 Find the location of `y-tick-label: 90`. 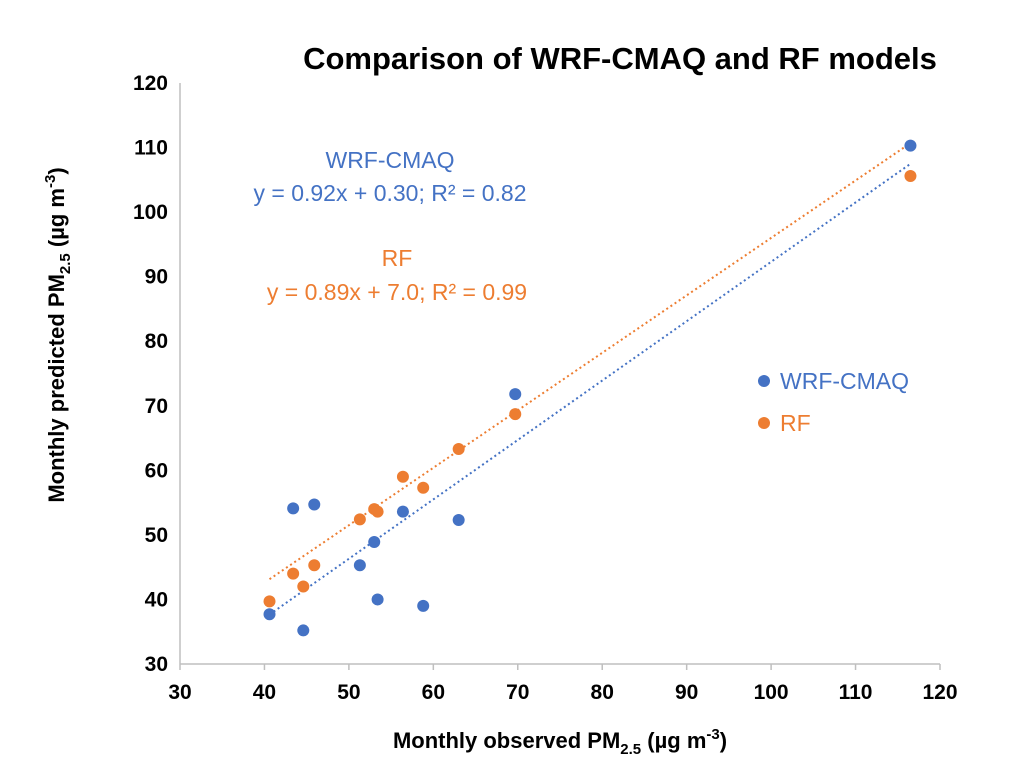

y-tick-label: 90 is located at coordinates (156, 277).